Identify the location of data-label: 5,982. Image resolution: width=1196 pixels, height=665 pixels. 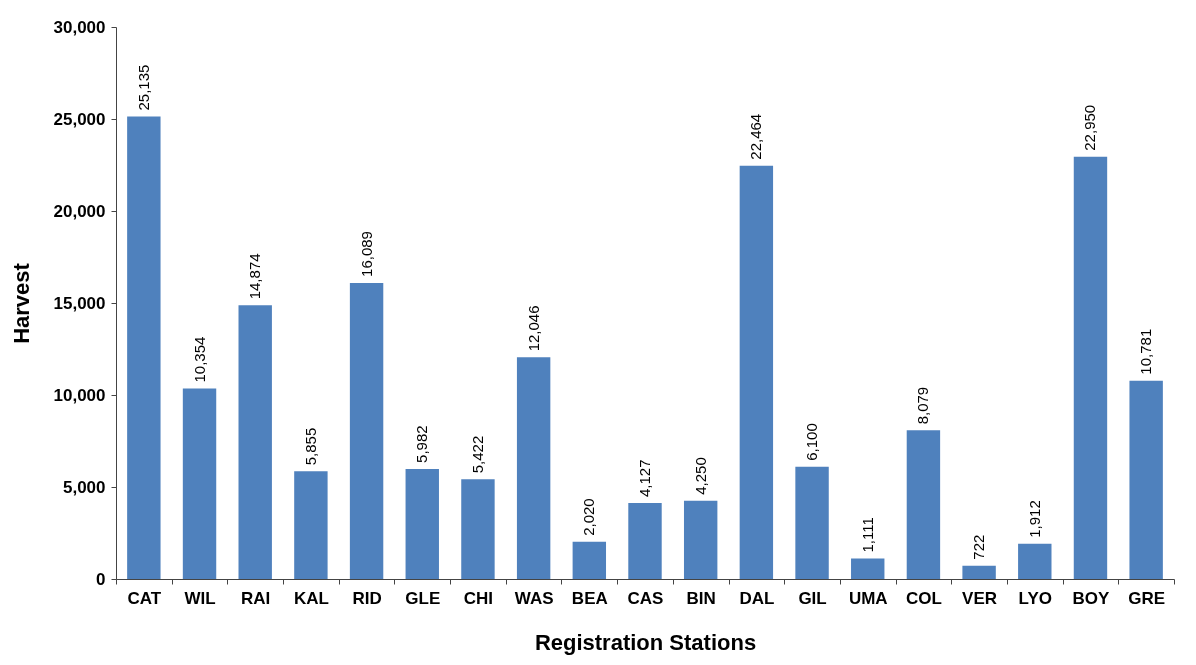
(422, 444).